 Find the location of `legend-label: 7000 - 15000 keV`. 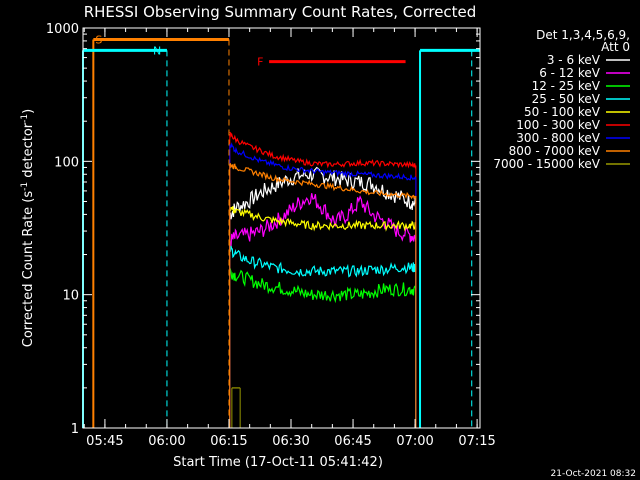

legend-label: 7000 - 15000 keV is located at coordinates (546, 164).